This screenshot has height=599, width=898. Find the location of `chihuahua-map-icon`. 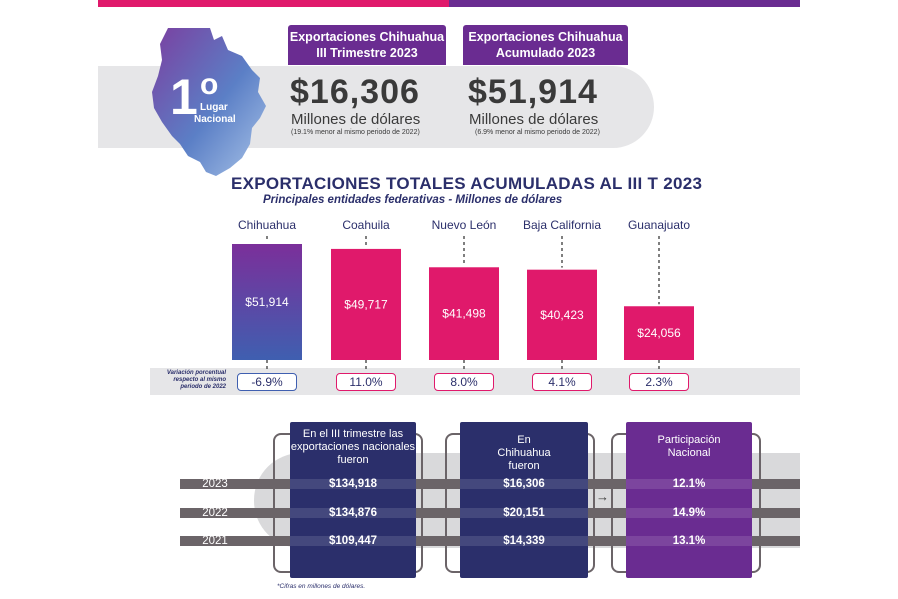

chihuahua-map-icon is located at coordinates (209, 102).